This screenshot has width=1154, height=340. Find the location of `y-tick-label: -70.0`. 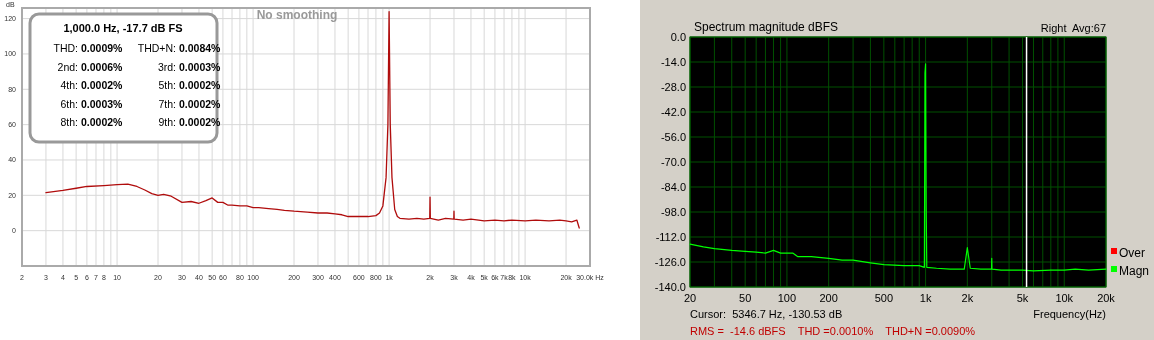

y-tick-label: -70.0 is located at coordinates (673, 161).